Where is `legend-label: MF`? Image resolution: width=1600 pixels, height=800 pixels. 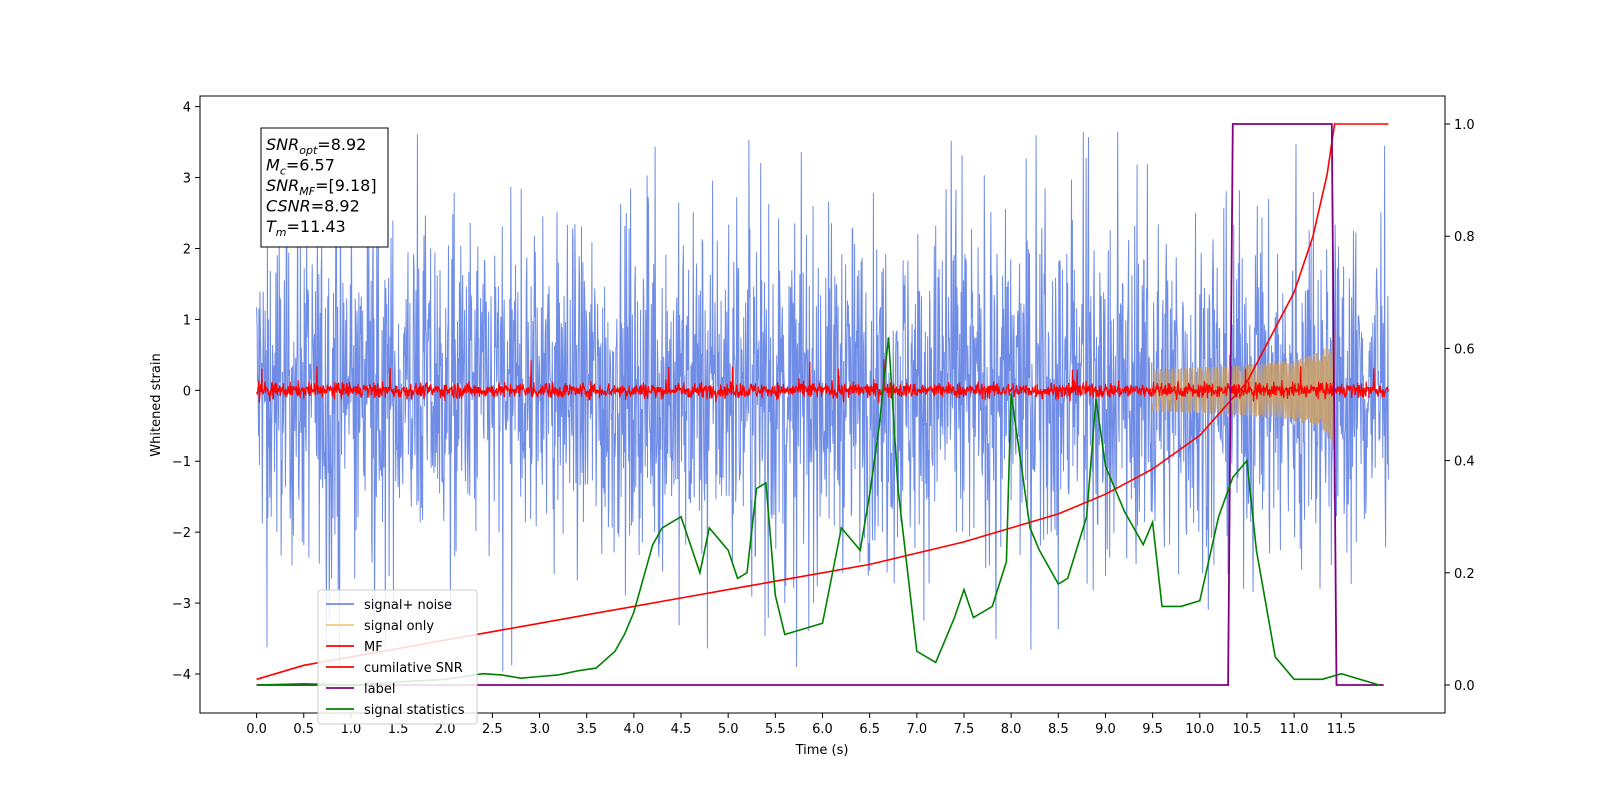
legend-label: MF is located at coordinates (373, 647).